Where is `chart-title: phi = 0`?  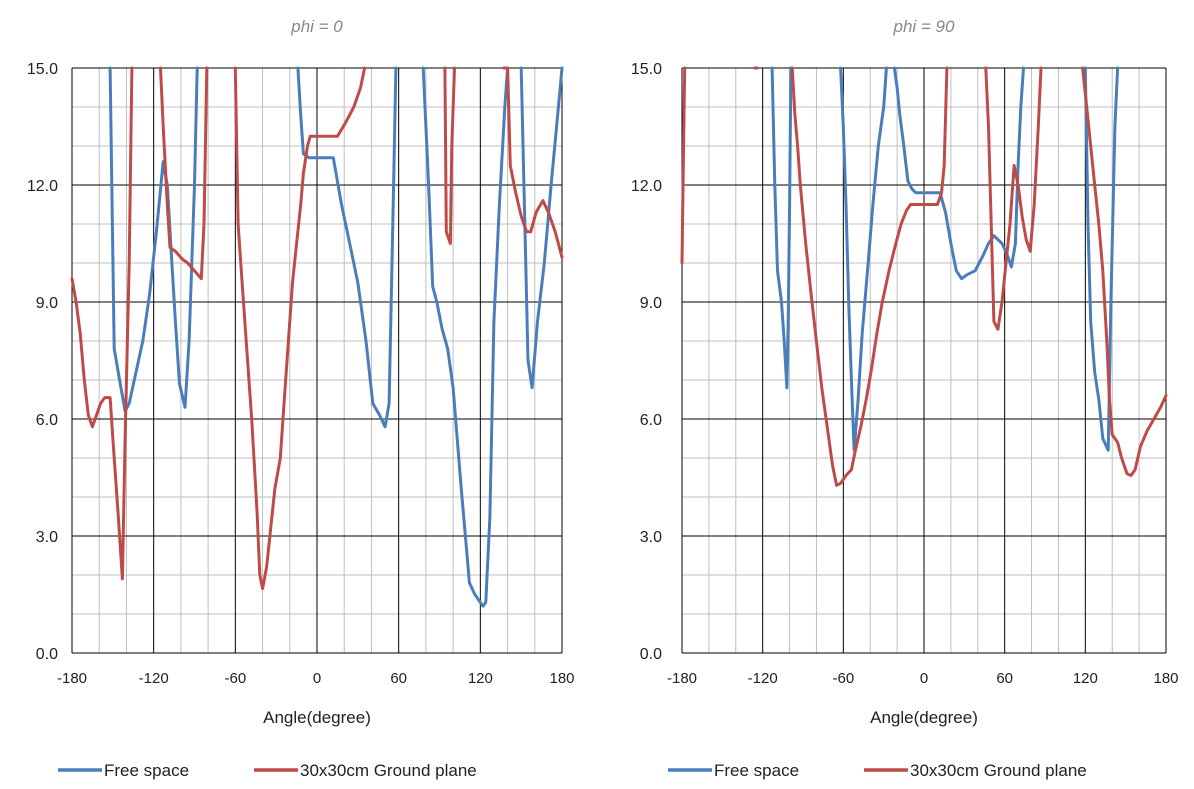
chart-title: phi = 0 is located at coordinates (316, 26).